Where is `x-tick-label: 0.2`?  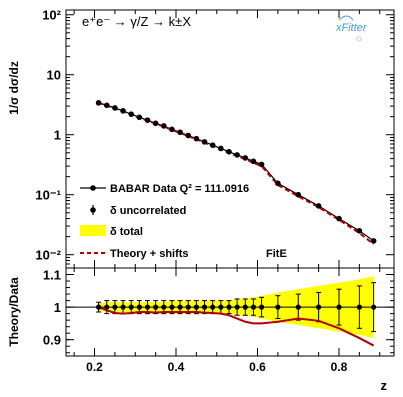 x-tick-label: 0.2 is located at coordinates (94, 367).